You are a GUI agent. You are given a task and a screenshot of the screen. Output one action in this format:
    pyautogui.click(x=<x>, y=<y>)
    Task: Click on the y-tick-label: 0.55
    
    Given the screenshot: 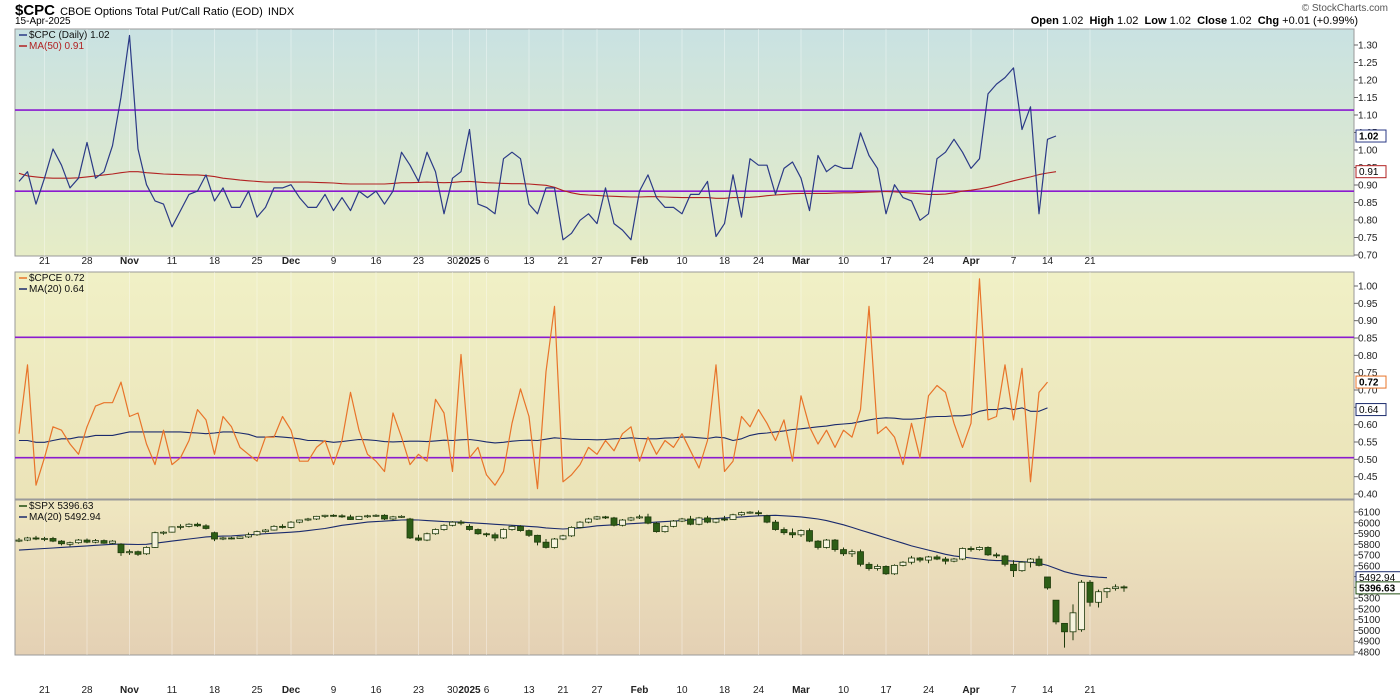 What is the action you would take?
    pyautogui.click(x=1368, y=443)
    